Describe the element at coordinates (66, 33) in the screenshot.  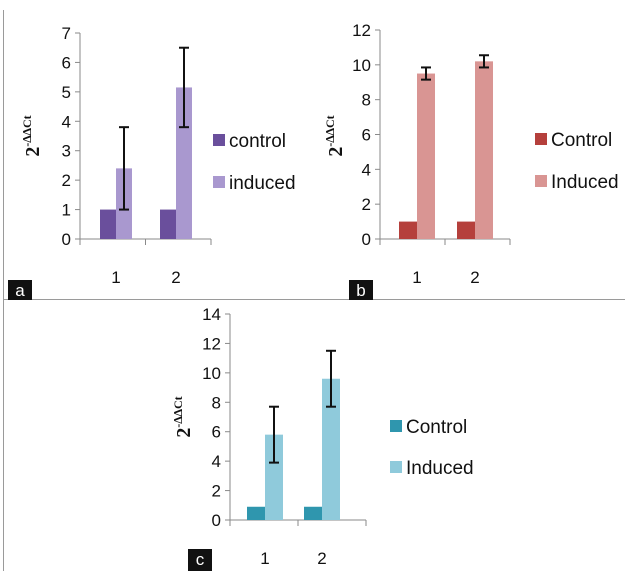
I see `y-tick-label: 7` at that location.